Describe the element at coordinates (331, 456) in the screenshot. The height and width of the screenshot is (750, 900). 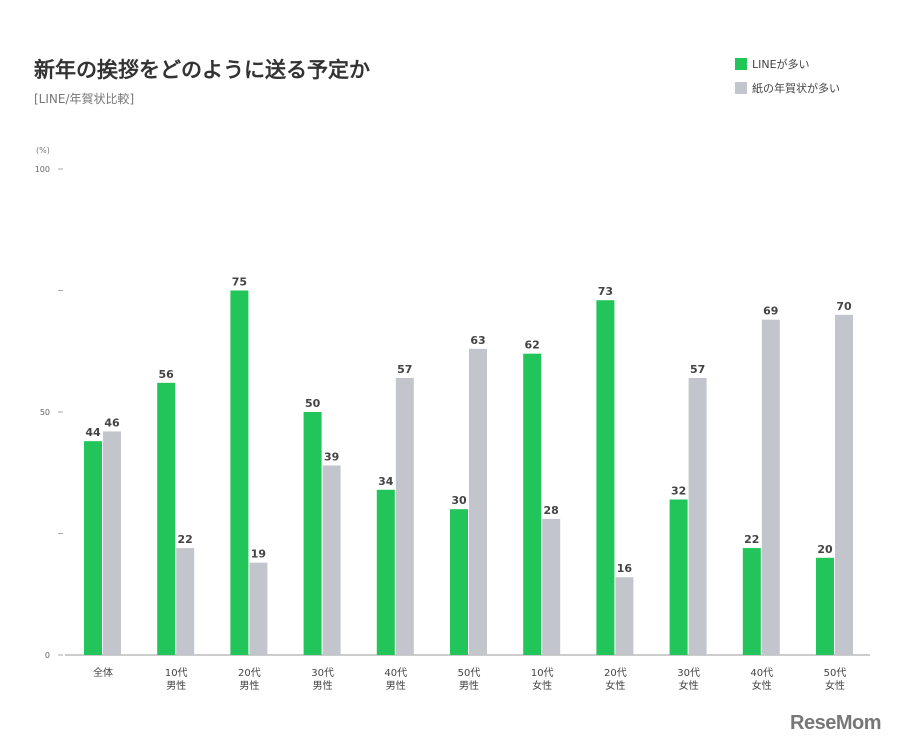
I see `data-label: 39` at that location.